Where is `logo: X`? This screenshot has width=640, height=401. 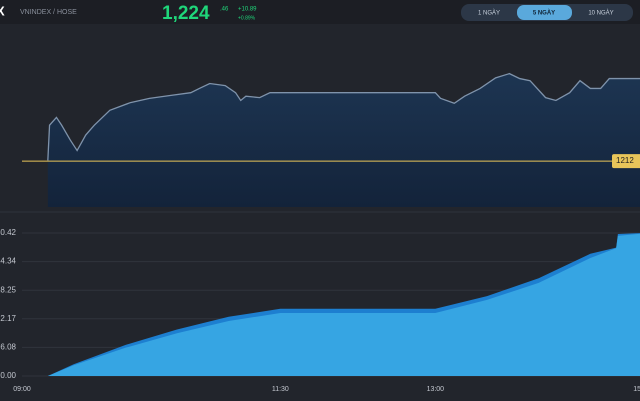 logo: X is located at coordinates (2, 10).